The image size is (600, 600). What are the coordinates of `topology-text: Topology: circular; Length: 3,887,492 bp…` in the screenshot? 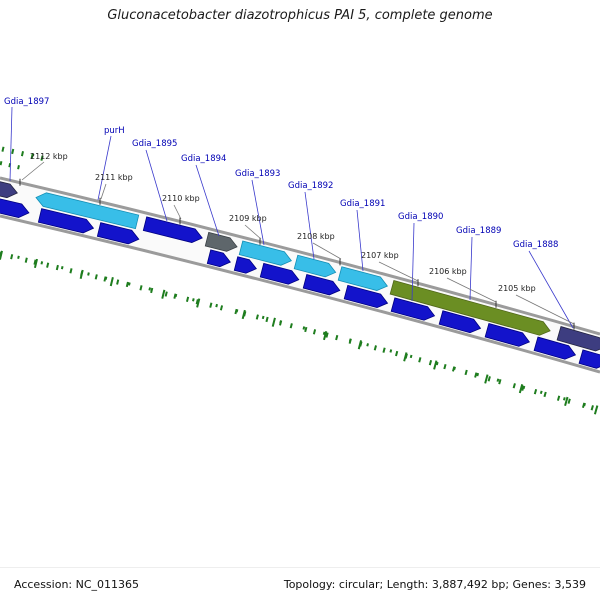 It's located at (434, 584).